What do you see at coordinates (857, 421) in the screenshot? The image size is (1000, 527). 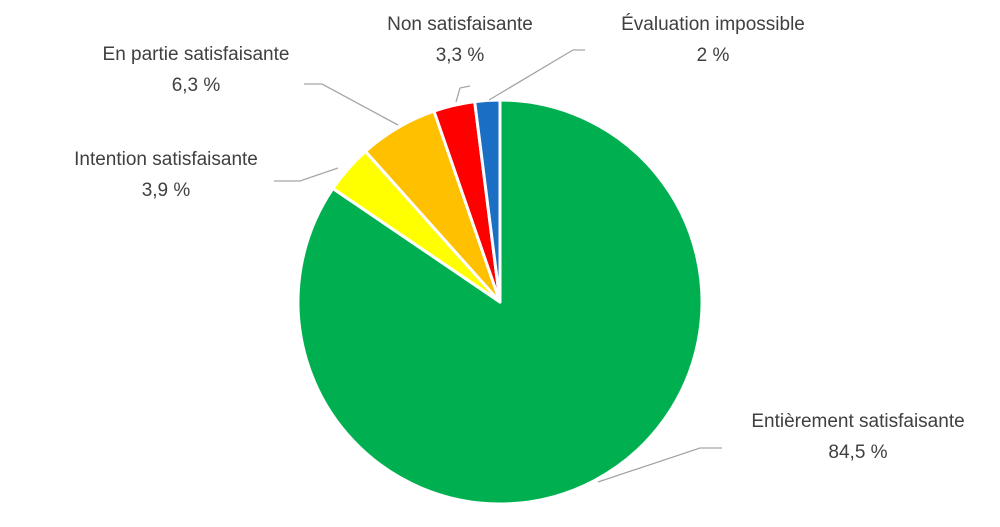 I see `slice-label-entierement-satisfaisante: Entièrement satisfaisante` at bounding box center [857, 421].